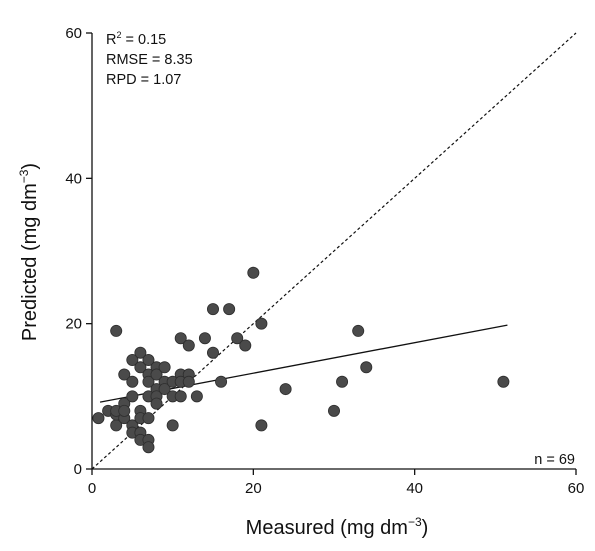  Describe the element at coordinates (73, 178) in the screenshot. I see `y-tick-label: 40` at that location.